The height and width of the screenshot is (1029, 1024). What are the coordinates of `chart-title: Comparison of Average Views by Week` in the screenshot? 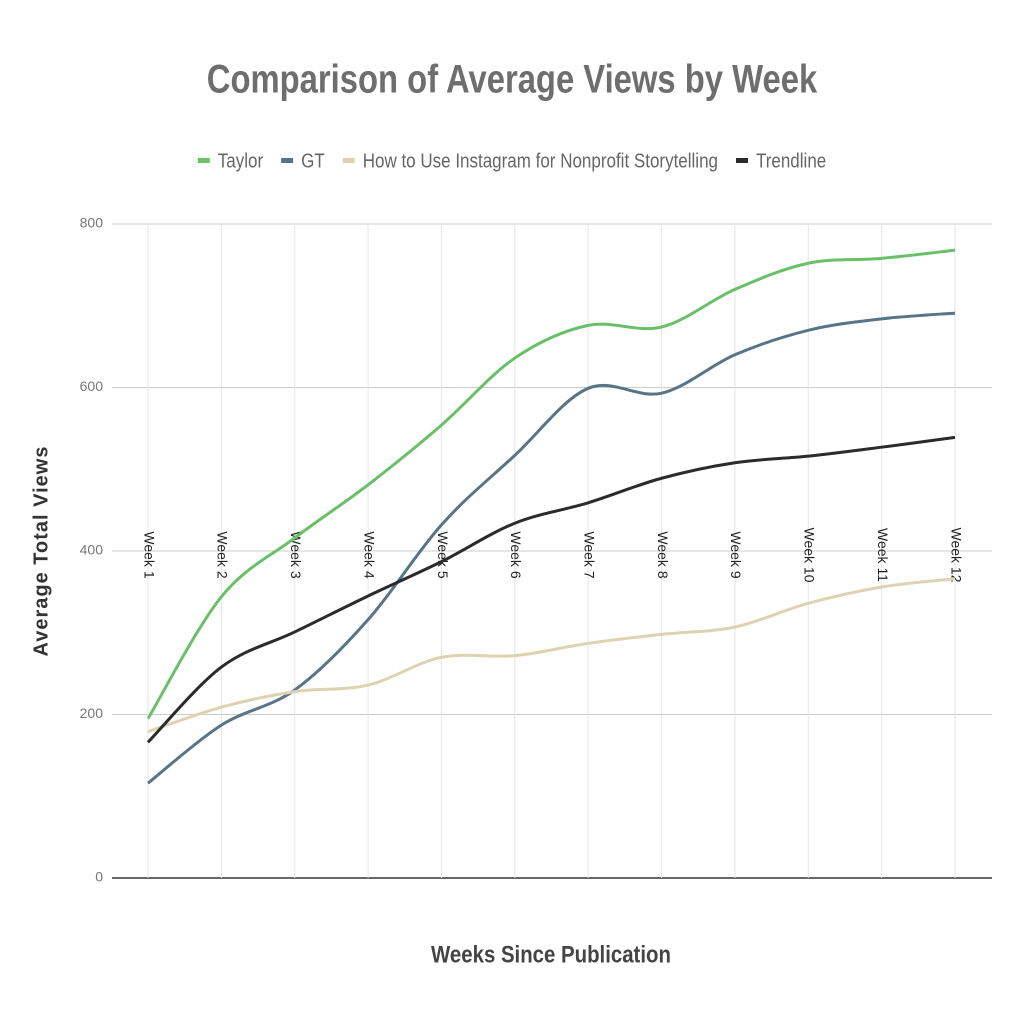 It's located at (512, 78).